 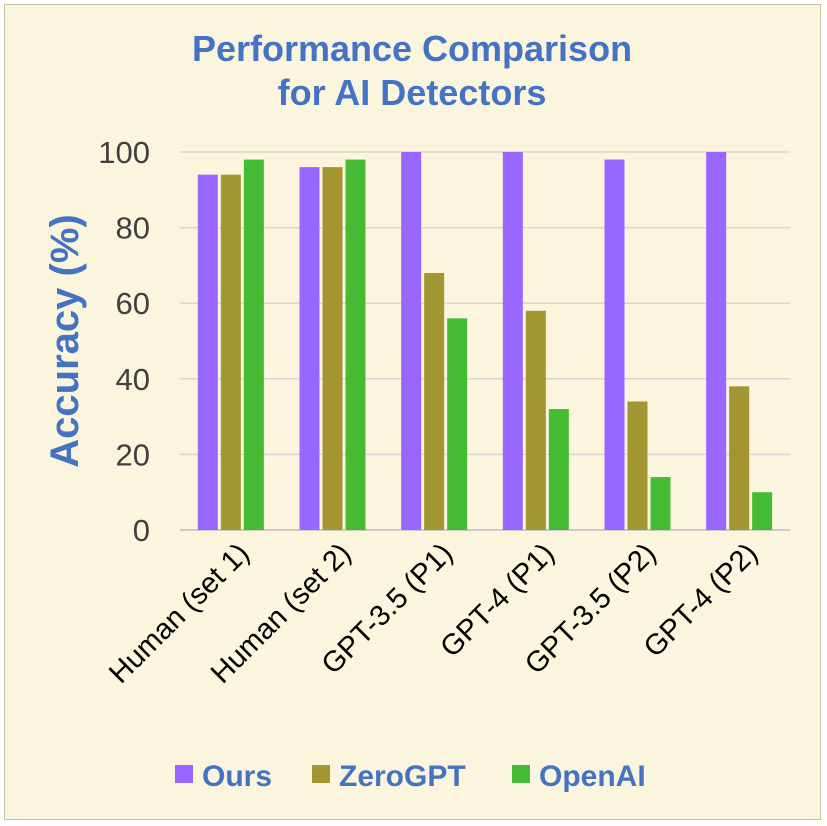 What do you see at coordinates (133, 228) in the screenshot?
I see `y-tick-label: 80` at bounding box center [133, 228].